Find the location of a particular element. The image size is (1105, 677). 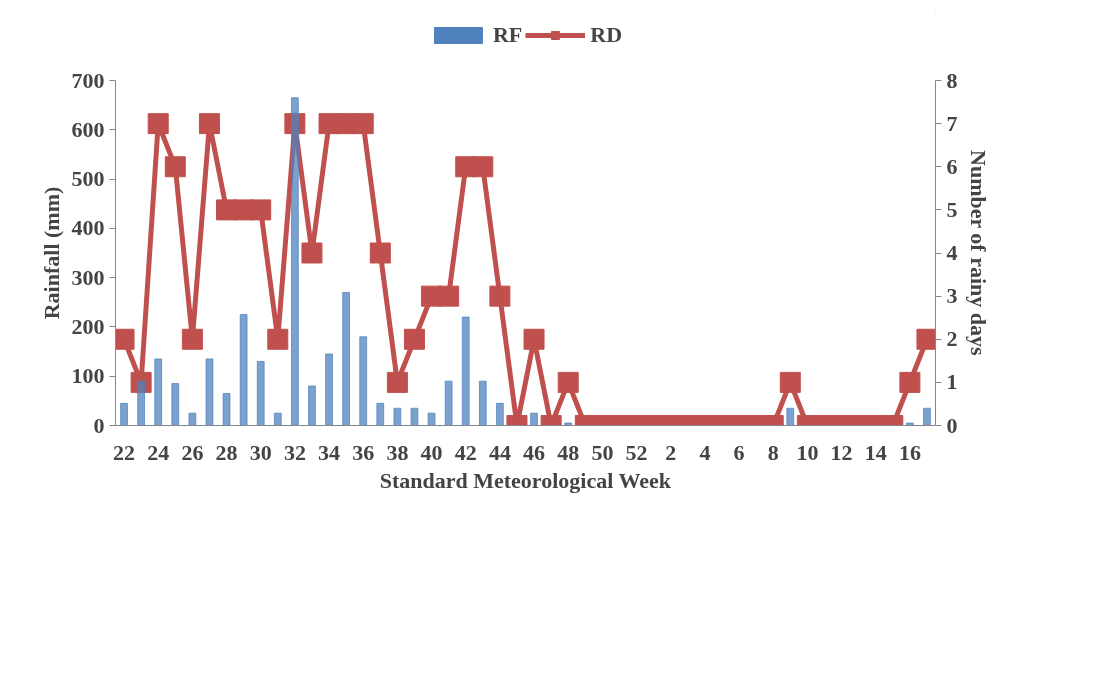

y-tick-label: 700 is located at coordinates (88, 80).